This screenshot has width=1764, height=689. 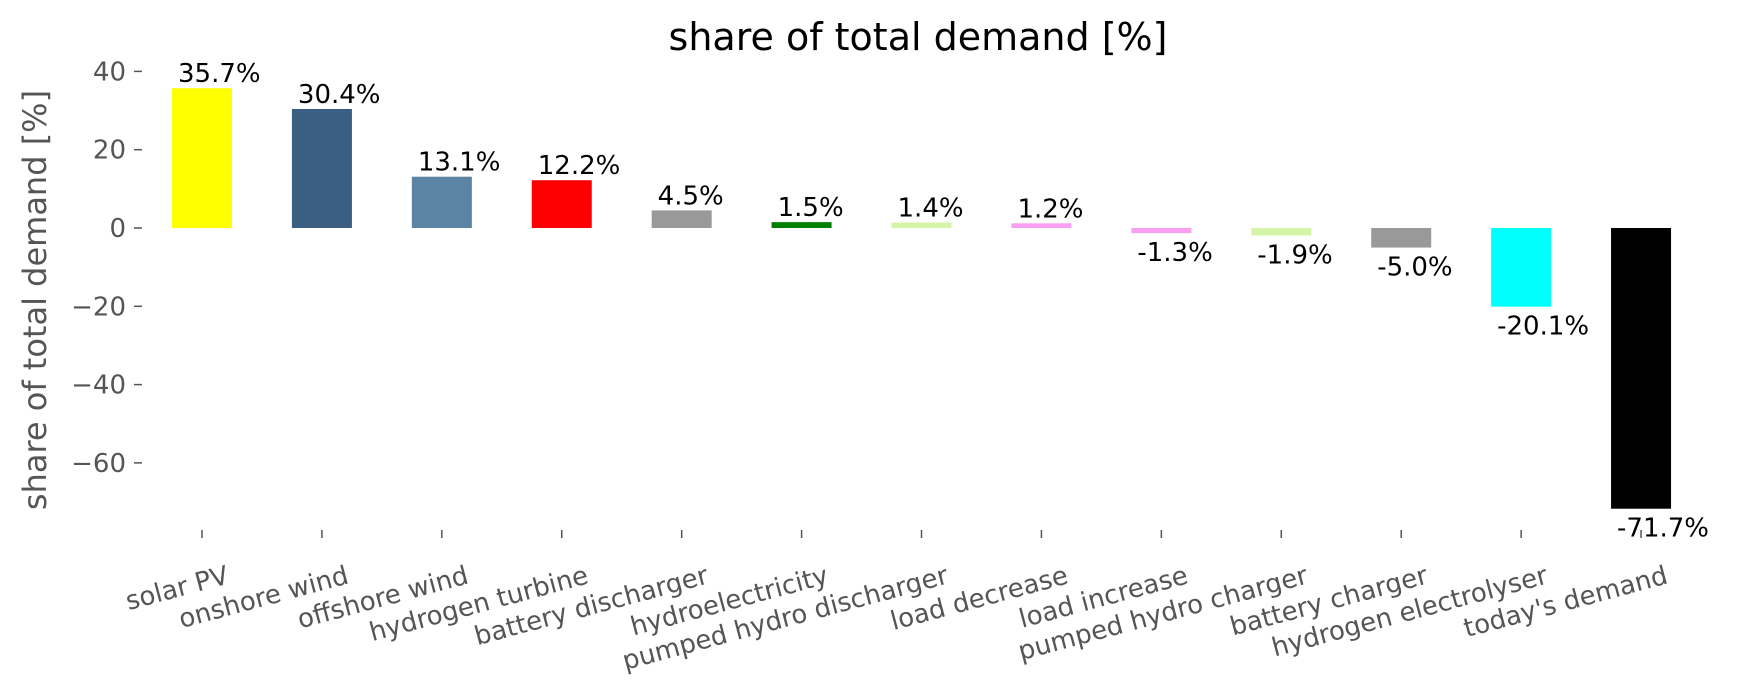 I want to click on y-tick-label: 20, so click(x=109, y=151).